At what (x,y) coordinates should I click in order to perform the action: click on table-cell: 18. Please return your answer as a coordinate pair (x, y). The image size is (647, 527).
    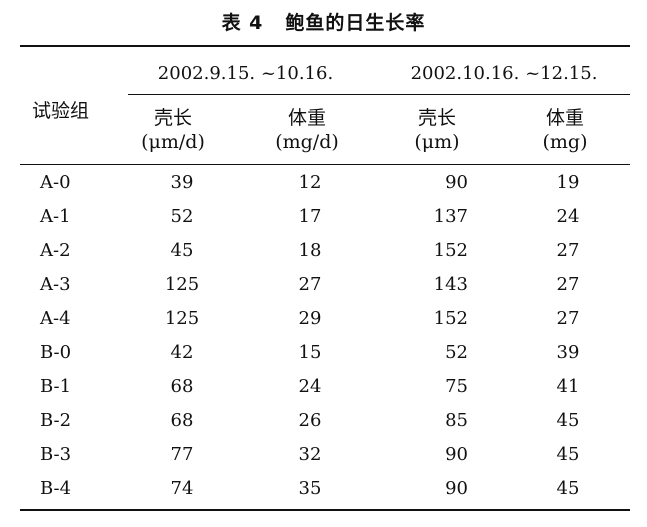
    Looking at the image, I should click on (310, 250).